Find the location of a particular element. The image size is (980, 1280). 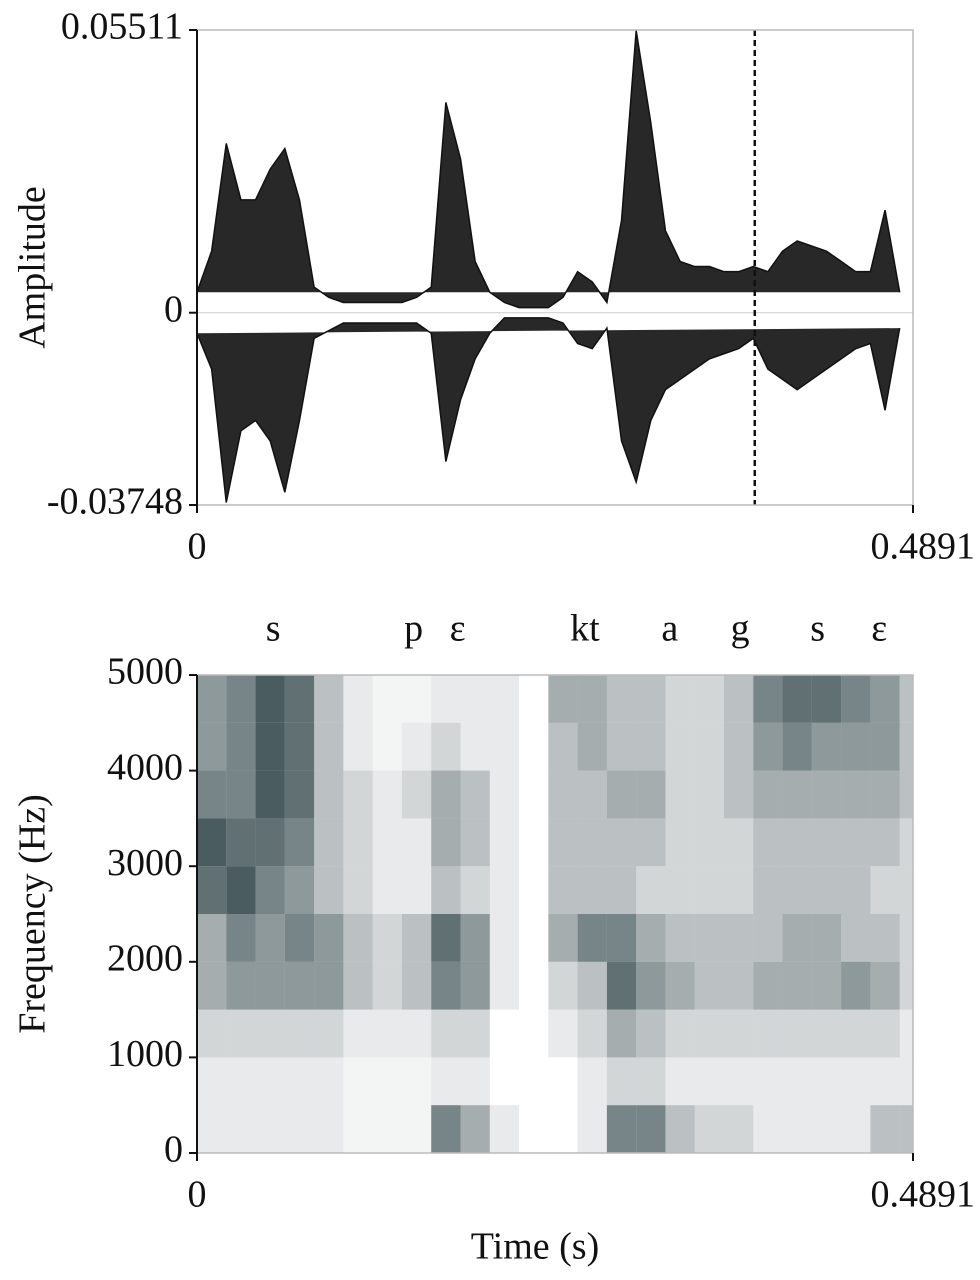

phoneme-label: ε is located at coordinates (458, 629).